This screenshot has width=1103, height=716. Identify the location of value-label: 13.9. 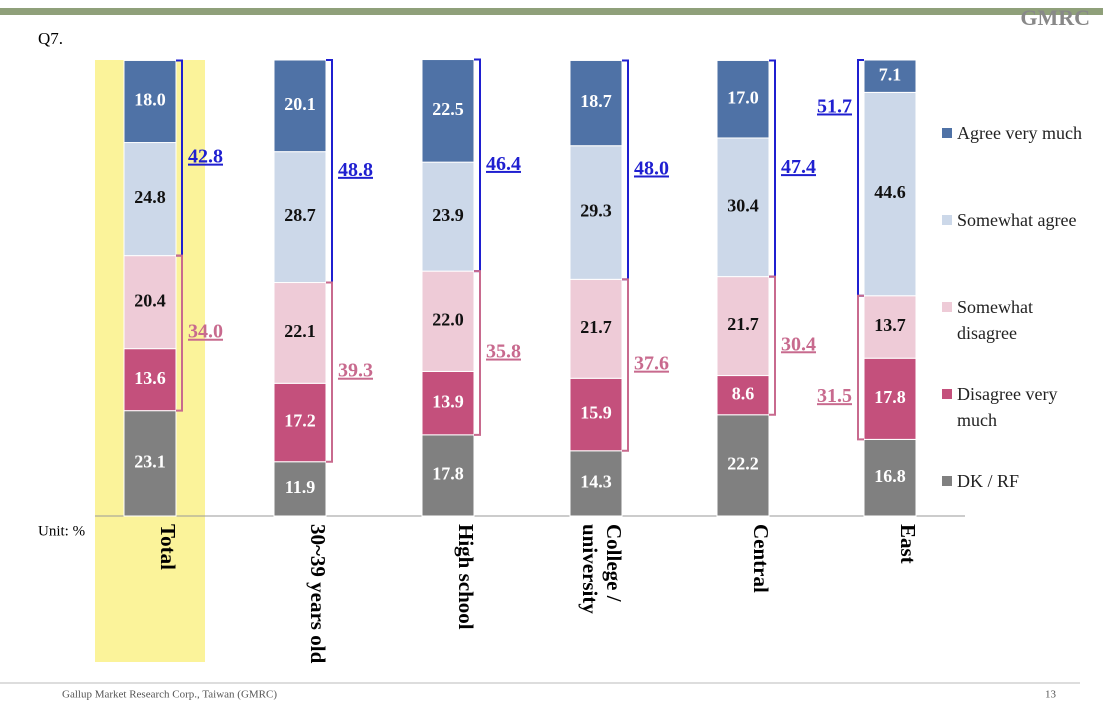
(448, 401).